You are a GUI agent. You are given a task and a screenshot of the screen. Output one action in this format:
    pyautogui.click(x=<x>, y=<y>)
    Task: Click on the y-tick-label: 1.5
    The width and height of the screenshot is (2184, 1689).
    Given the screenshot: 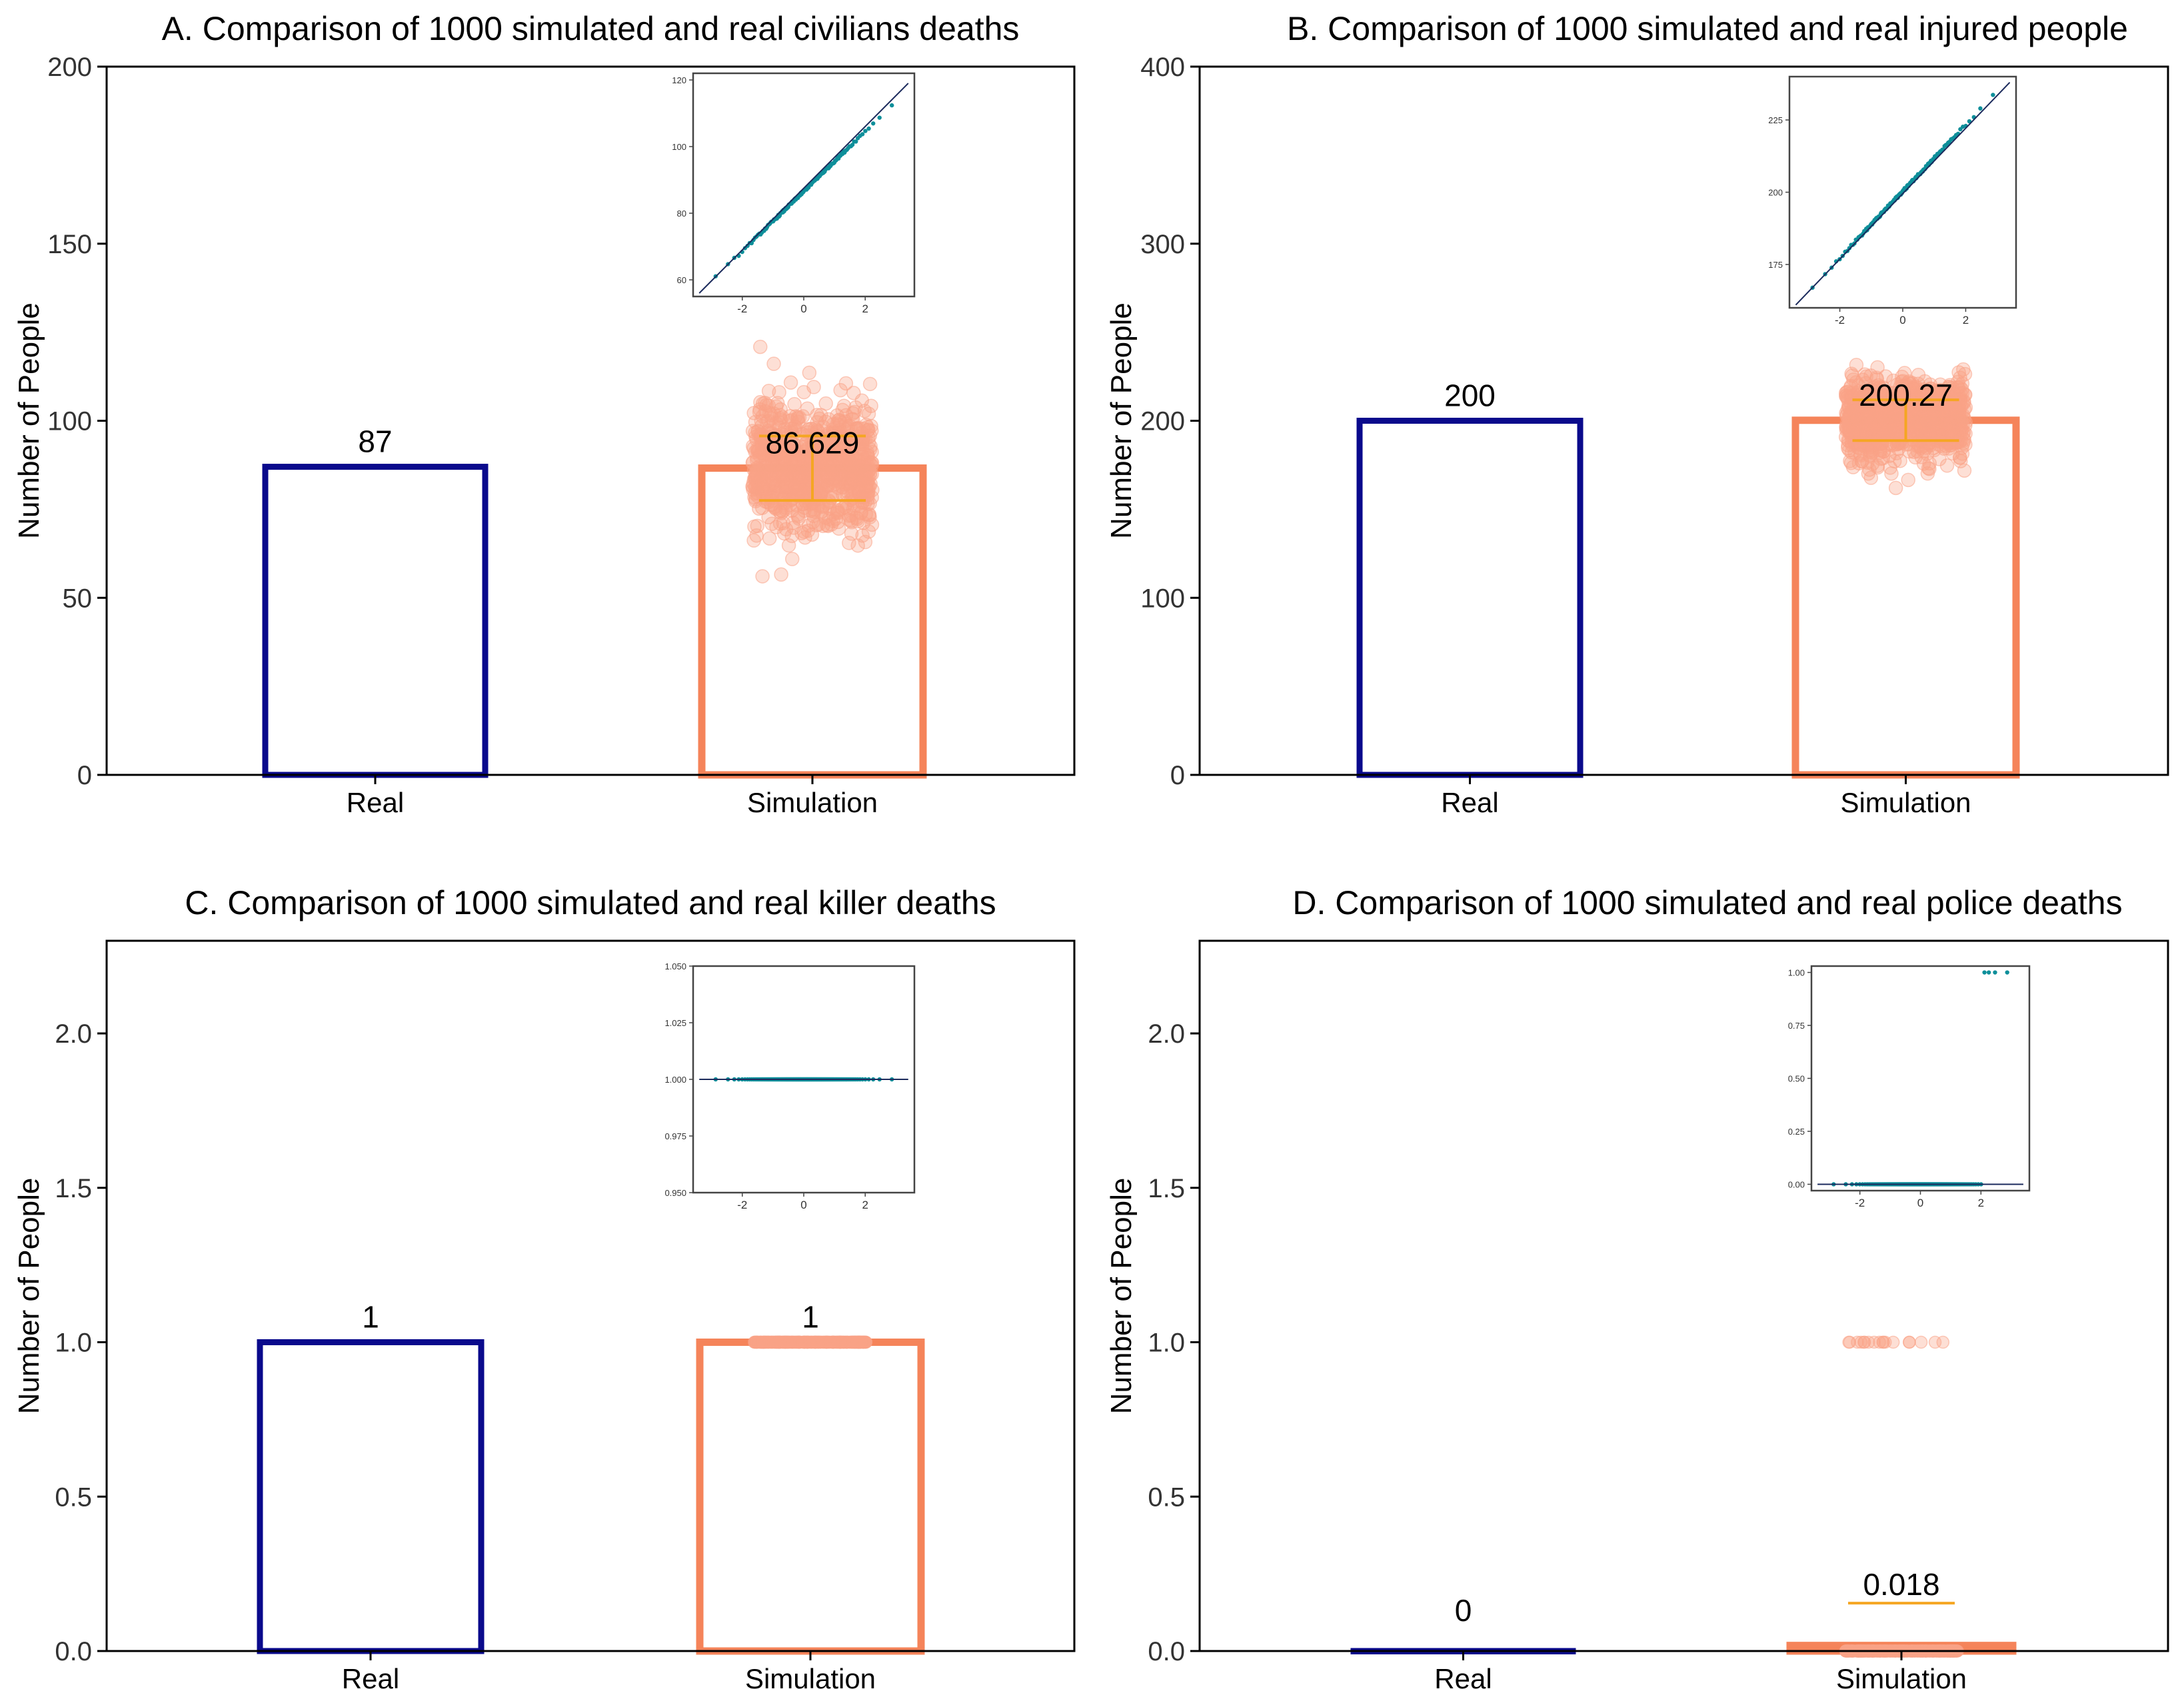 What is the action you would take?
    pyautogui.click(x=1166, y=1189)
    